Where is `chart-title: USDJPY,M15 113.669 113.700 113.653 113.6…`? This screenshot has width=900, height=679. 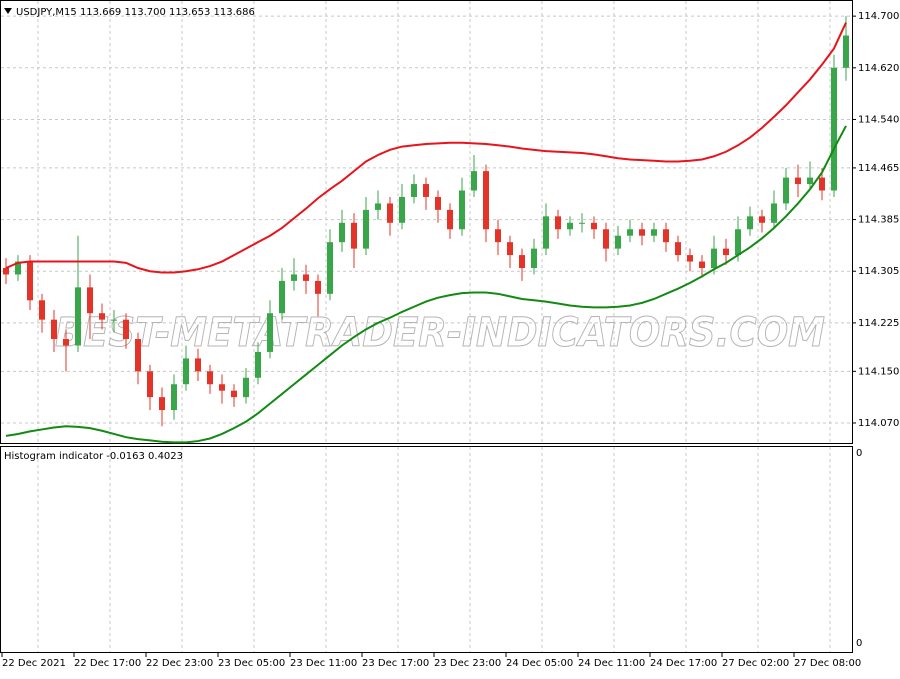
chart-title: USDJPY,M15 113.669 113.700 113.653 113.6… is located at coordinates (135, 12).